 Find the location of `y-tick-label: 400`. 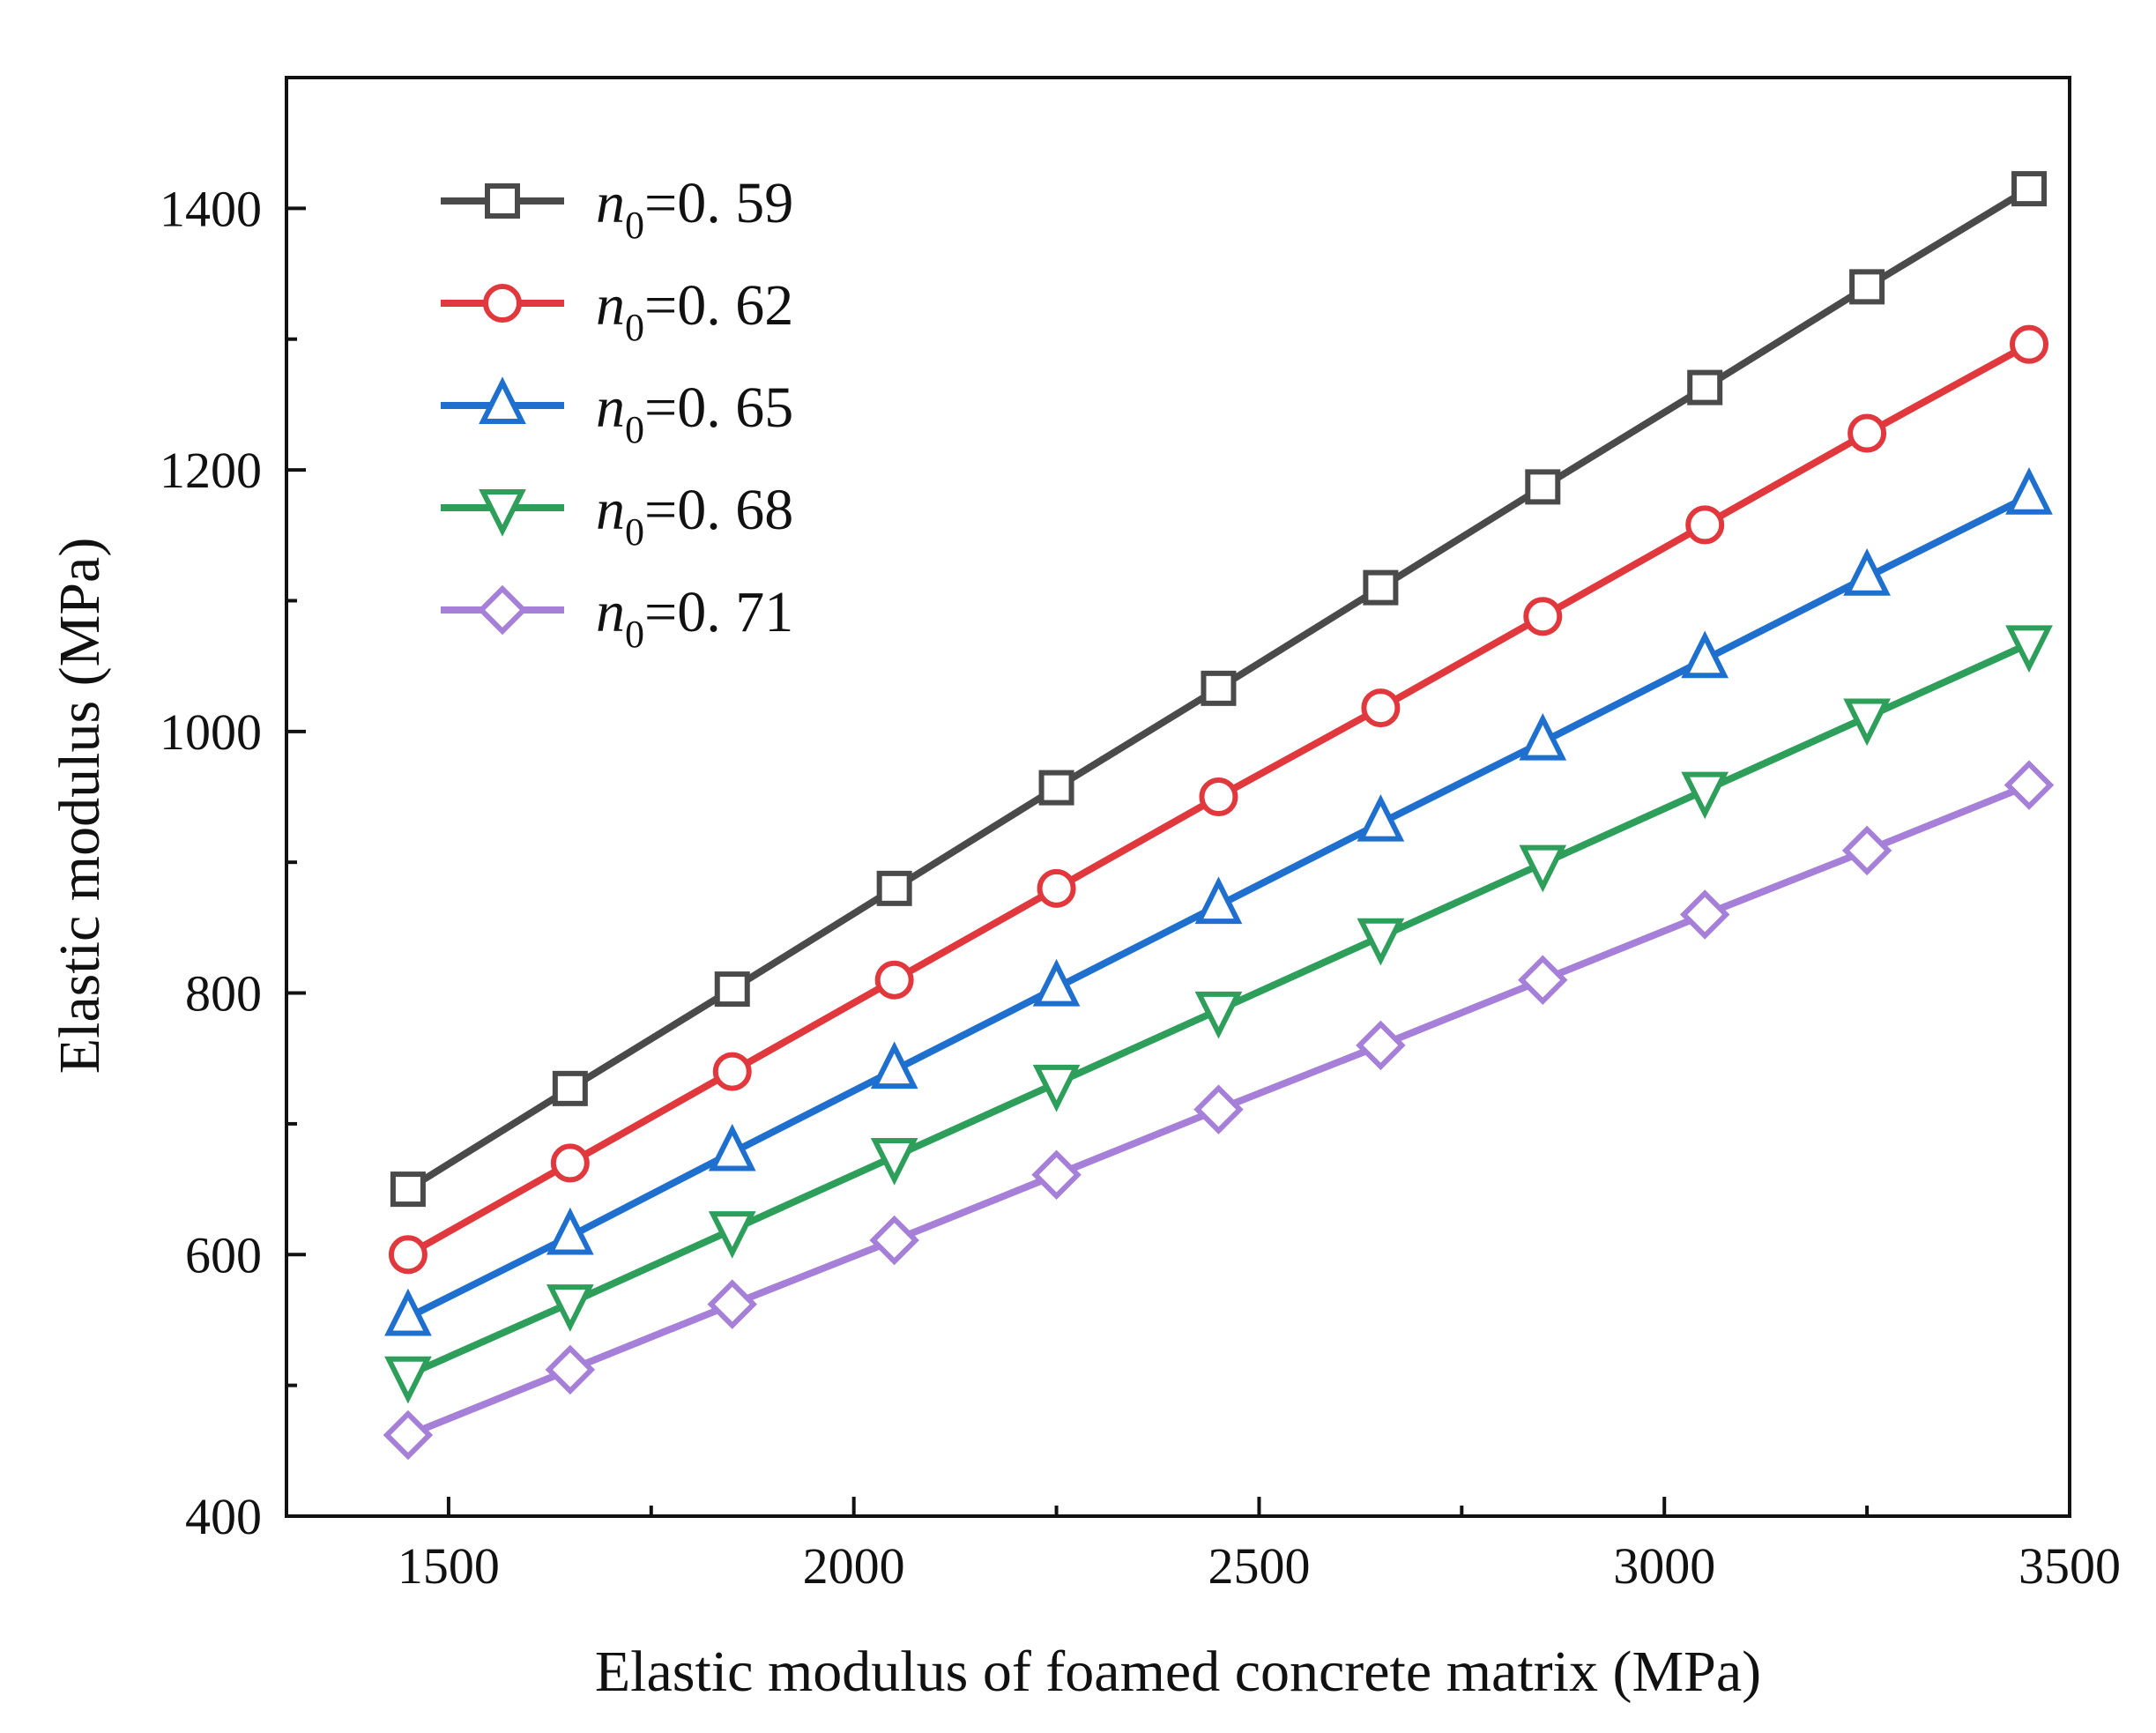

y-tick-label: 400 is located at coordinates (223, 1516).